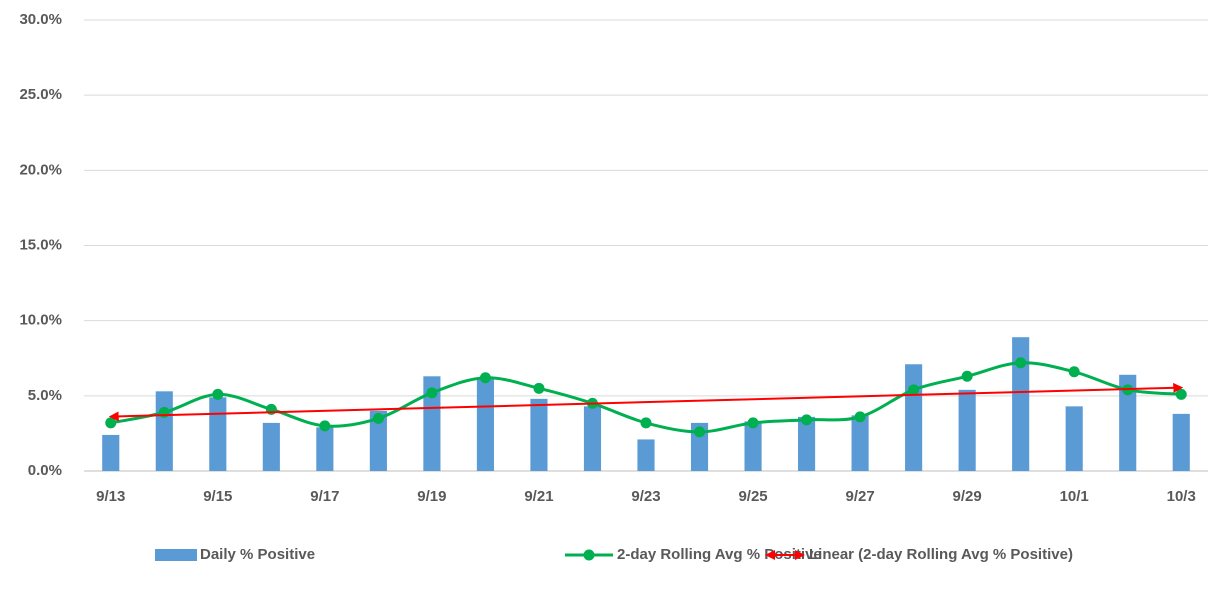 This screenshot has height=597, width=1217. What do you see at coordinates (645, 496) in the screenshot?
I see `x-tick-label: 9/23` at bounding box center [645, 496].